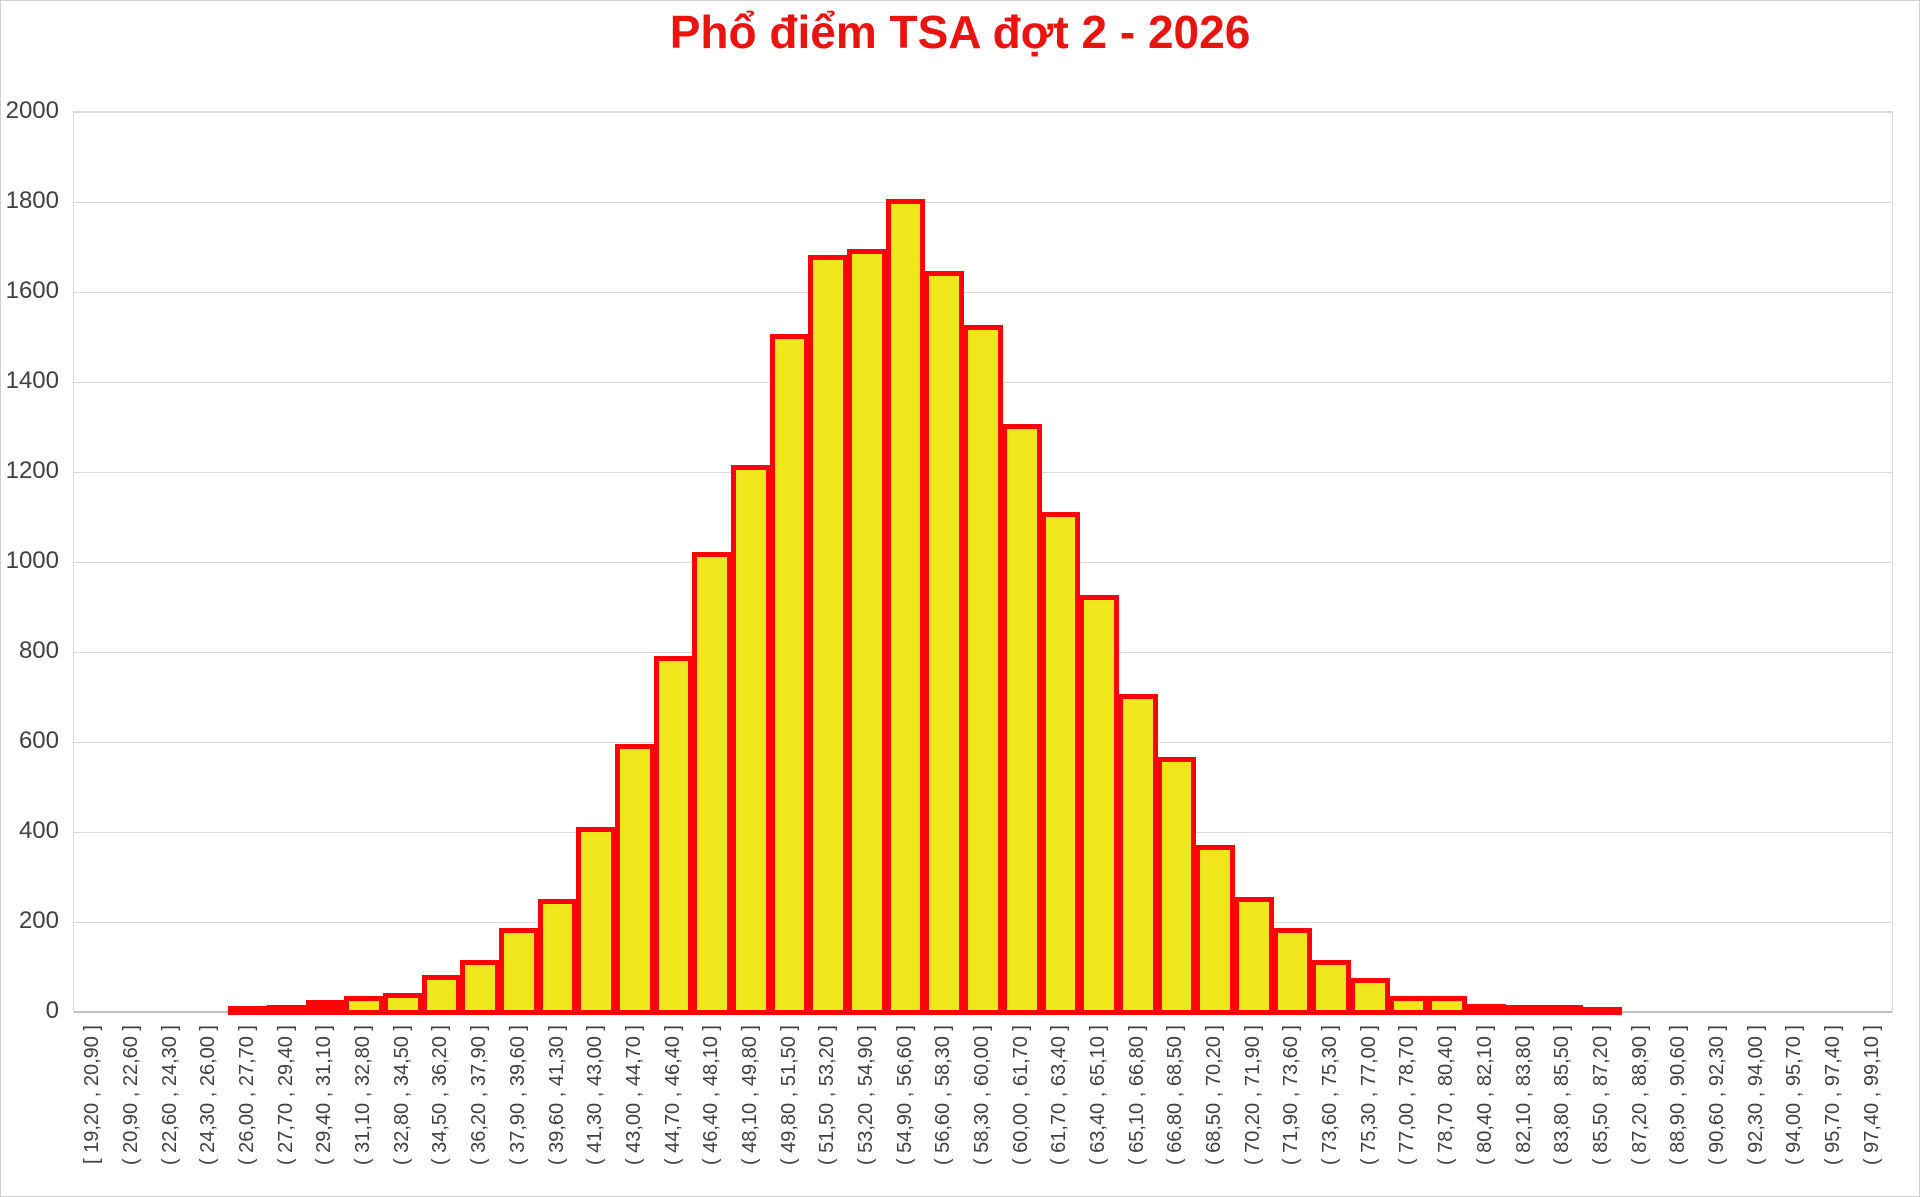 This screenshot has width=1920, height=1197. What do you see at coordinates (363, 1095) in the screenshot?
I see `x-axis-label-text: ( 31,10 , 32,80 ]` at bounding box center [363, 1095].